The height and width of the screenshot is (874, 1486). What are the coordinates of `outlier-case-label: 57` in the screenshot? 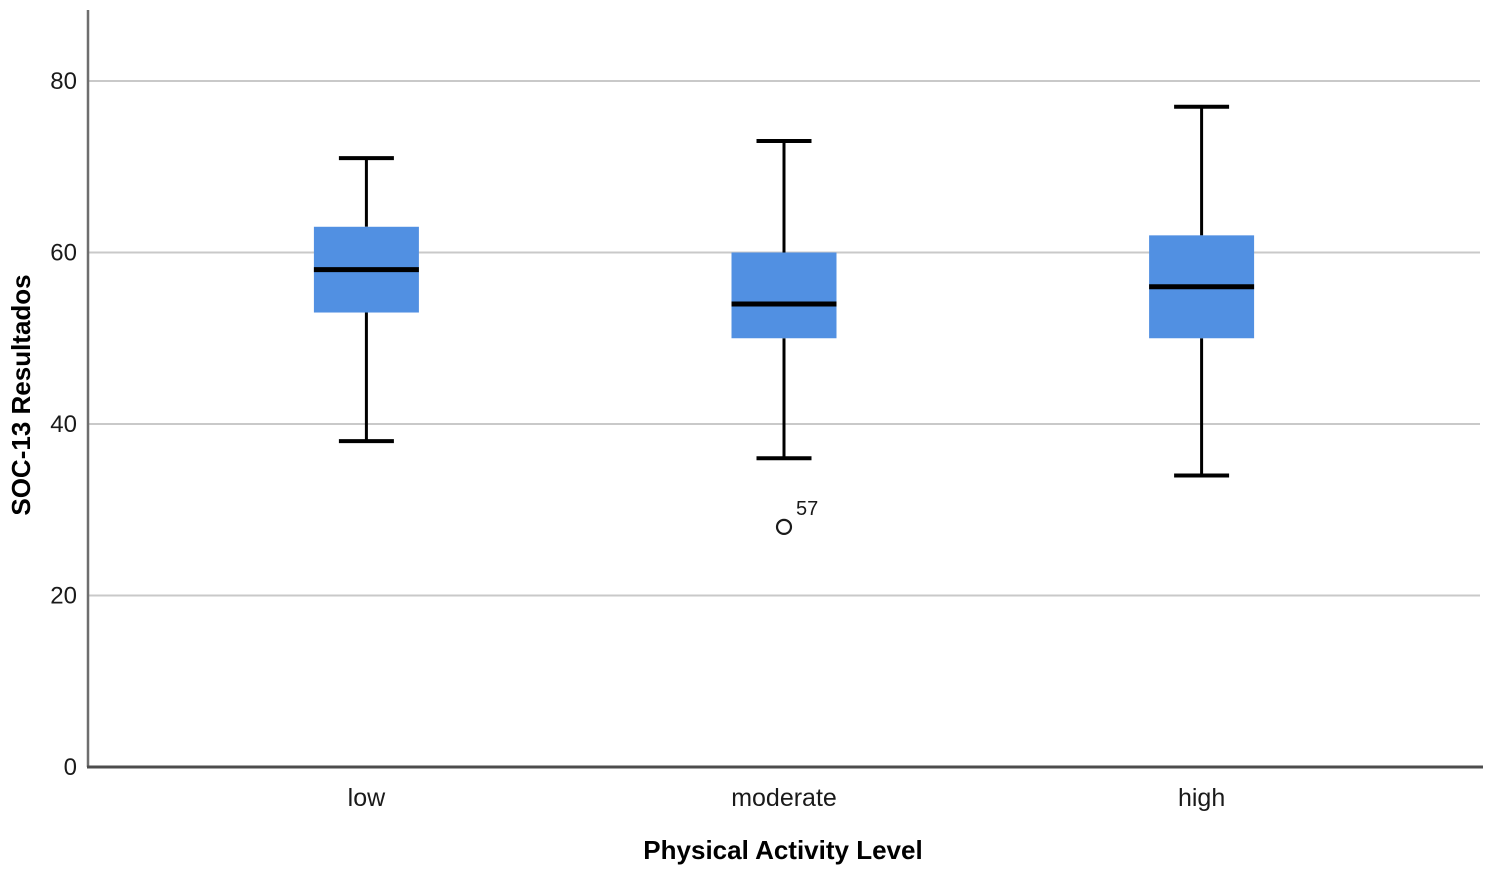 It's located at (807, 509).